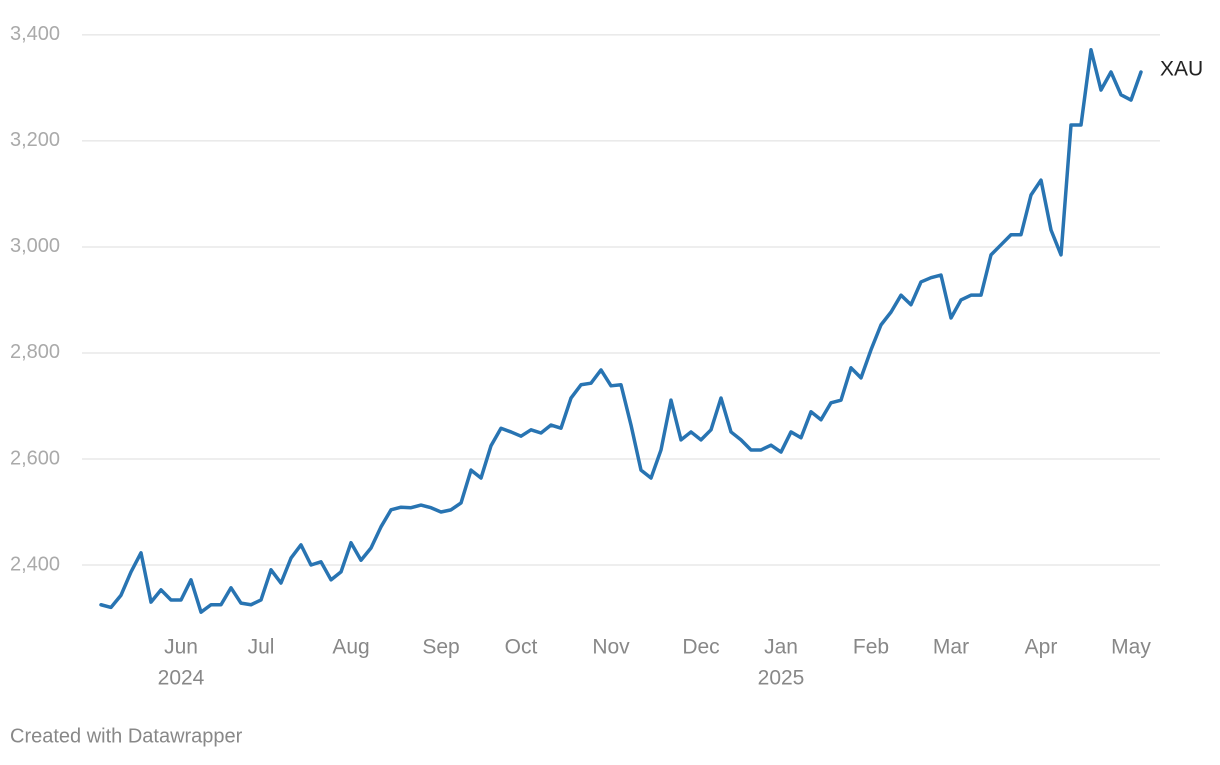 Image resolution: width=1220 pixels, height=765 pixels. I want to click on y-tick-label: 2,400, so click(35, 564).